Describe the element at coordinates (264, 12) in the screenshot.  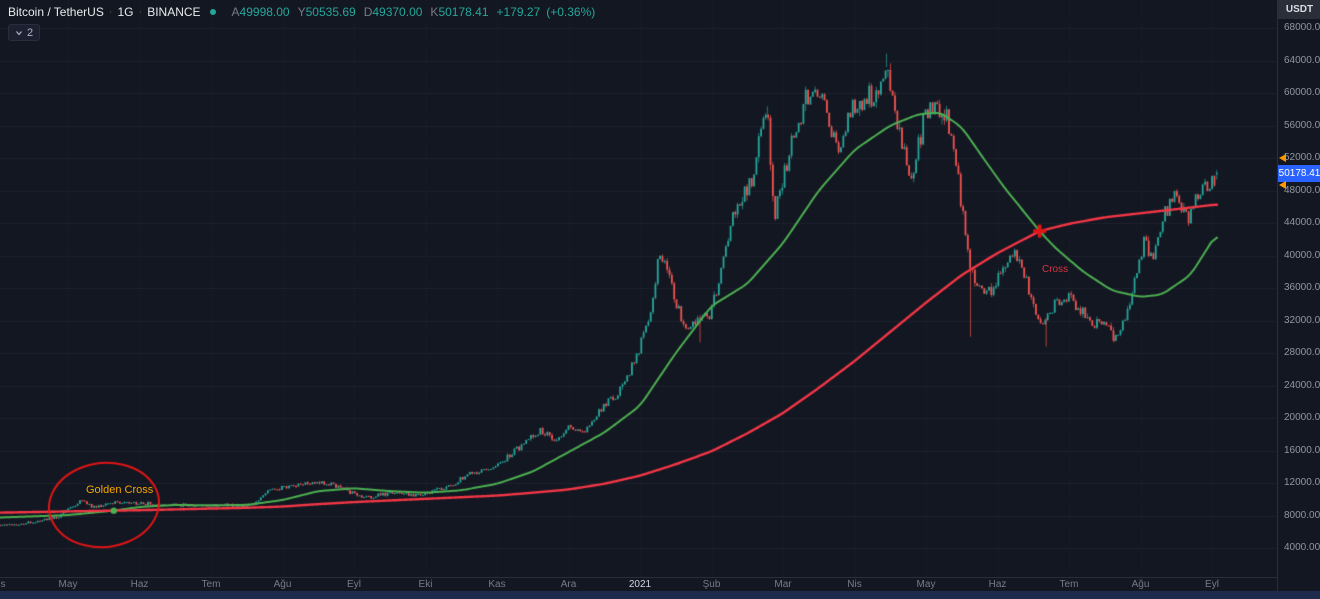
I see `open-value: 49998.00` at that location.